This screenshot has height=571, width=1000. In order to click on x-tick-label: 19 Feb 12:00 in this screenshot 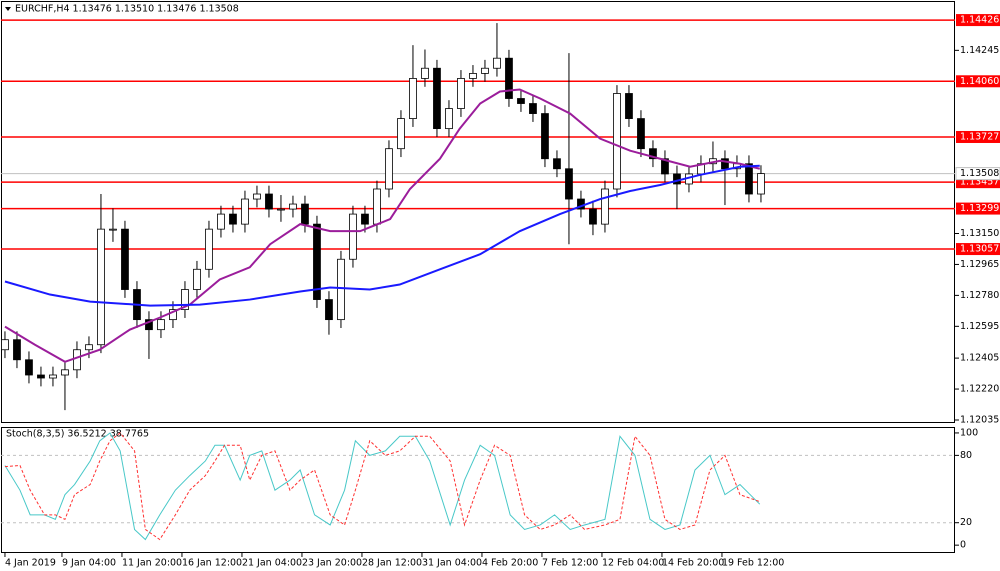, I will do `click(753, 563)`.